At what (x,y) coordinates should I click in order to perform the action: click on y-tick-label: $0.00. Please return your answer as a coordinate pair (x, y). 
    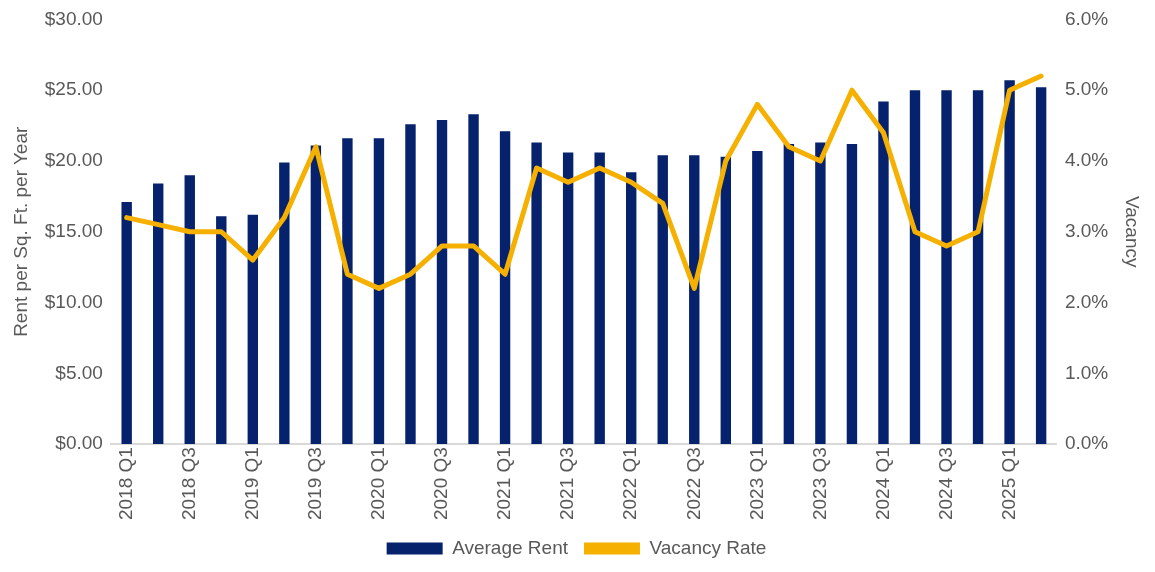
    Looking at the image, I should click on (79, 443).